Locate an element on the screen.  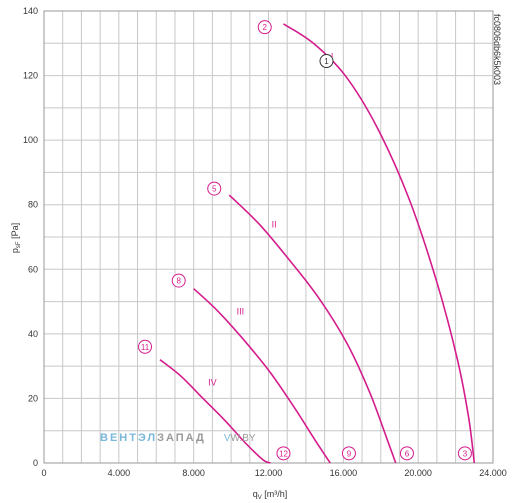
curve-label-ii: II is located at coordinates (274, 224).